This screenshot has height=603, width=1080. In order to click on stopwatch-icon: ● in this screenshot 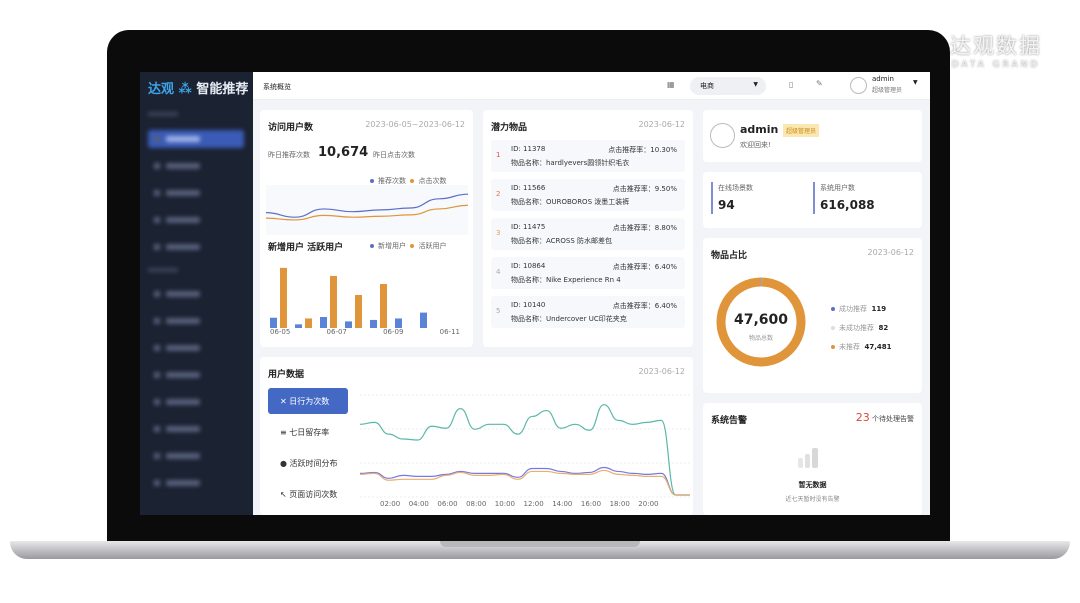, I will do `click(283, 463)`.